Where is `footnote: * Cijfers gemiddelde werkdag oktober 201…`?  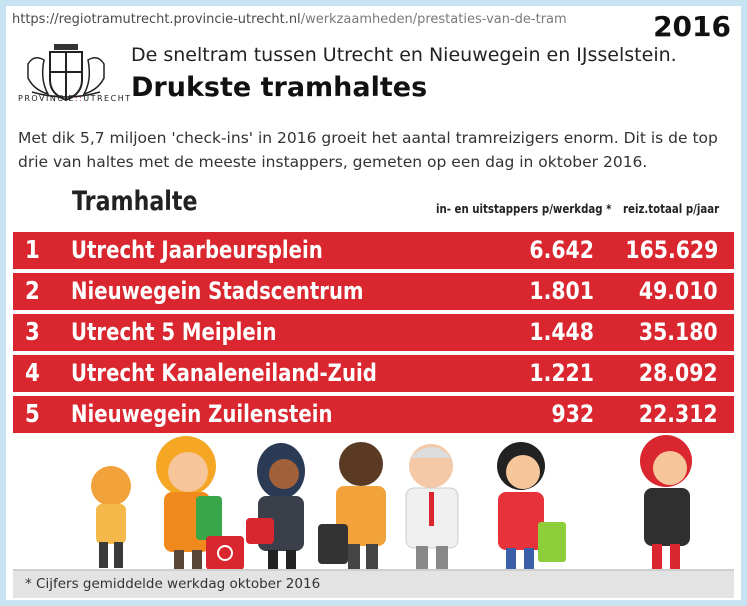 footnote: * Cijfers gemiddelde werkdag oktober 201… is located at coordinates (373, 583).